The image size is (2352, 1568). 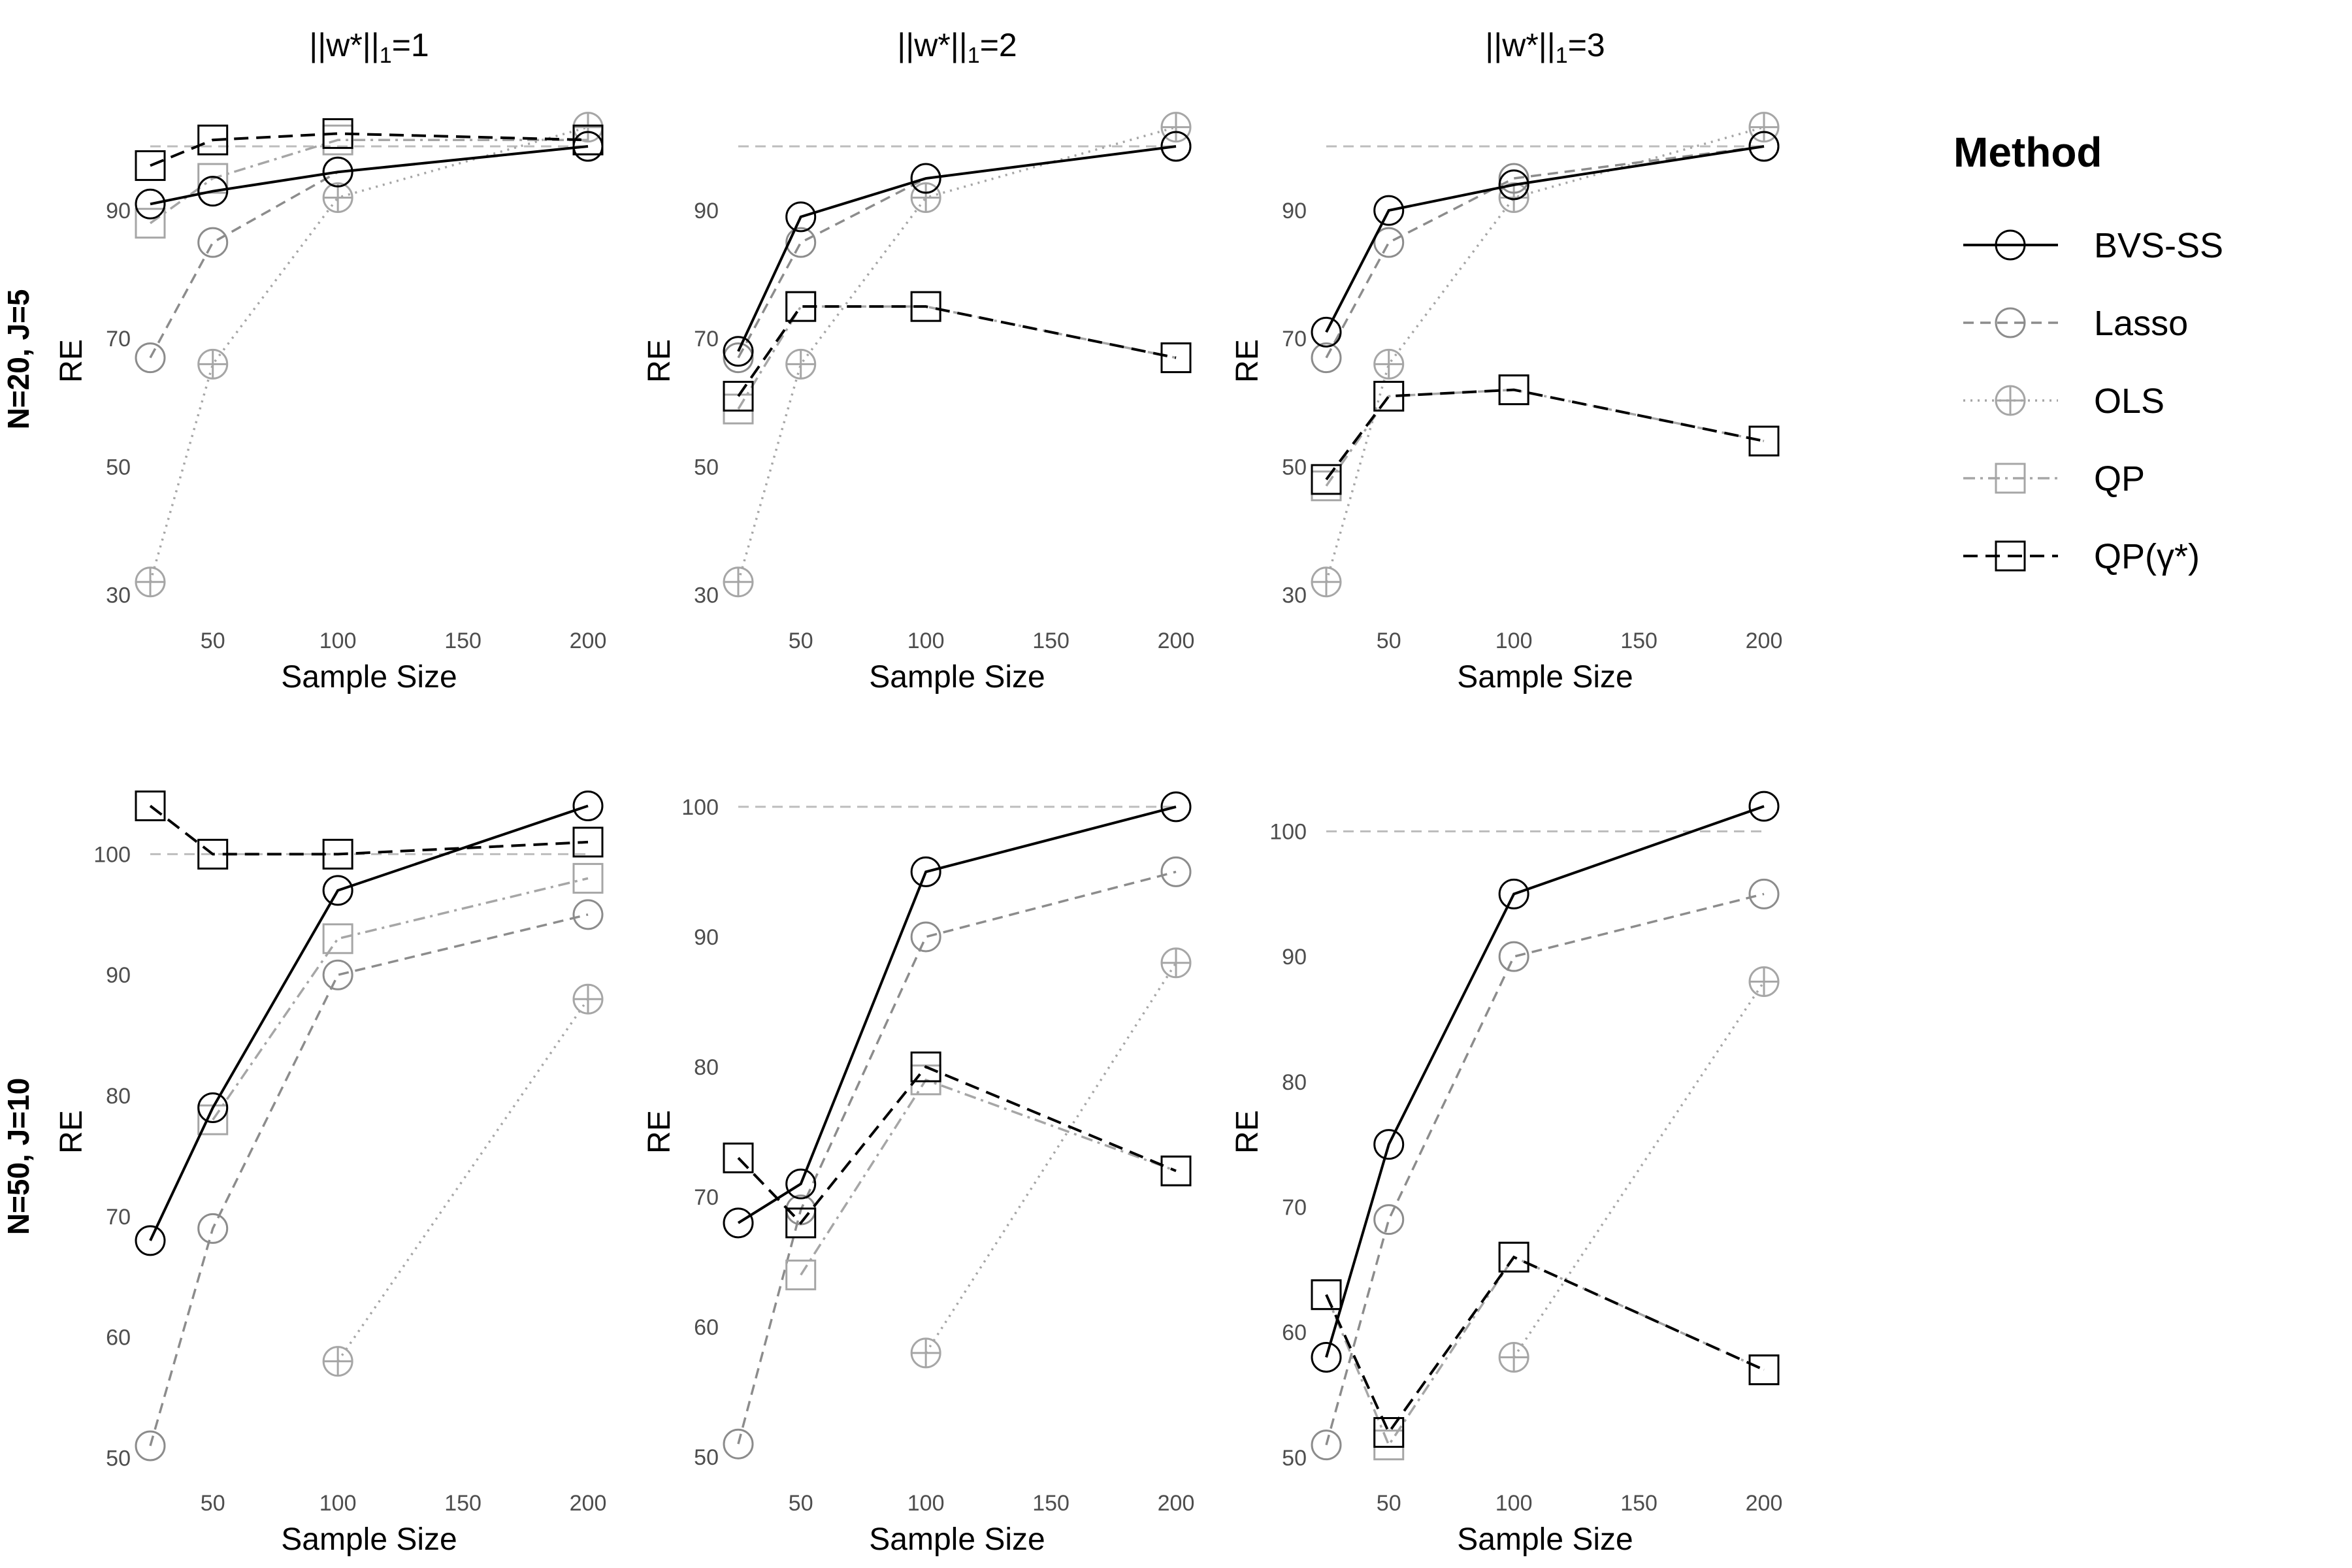 What do you see at coordinates (1294, 1332) in the screenshot?
I see `y-tick-label: 60` at bounding box center [1294, 1332].